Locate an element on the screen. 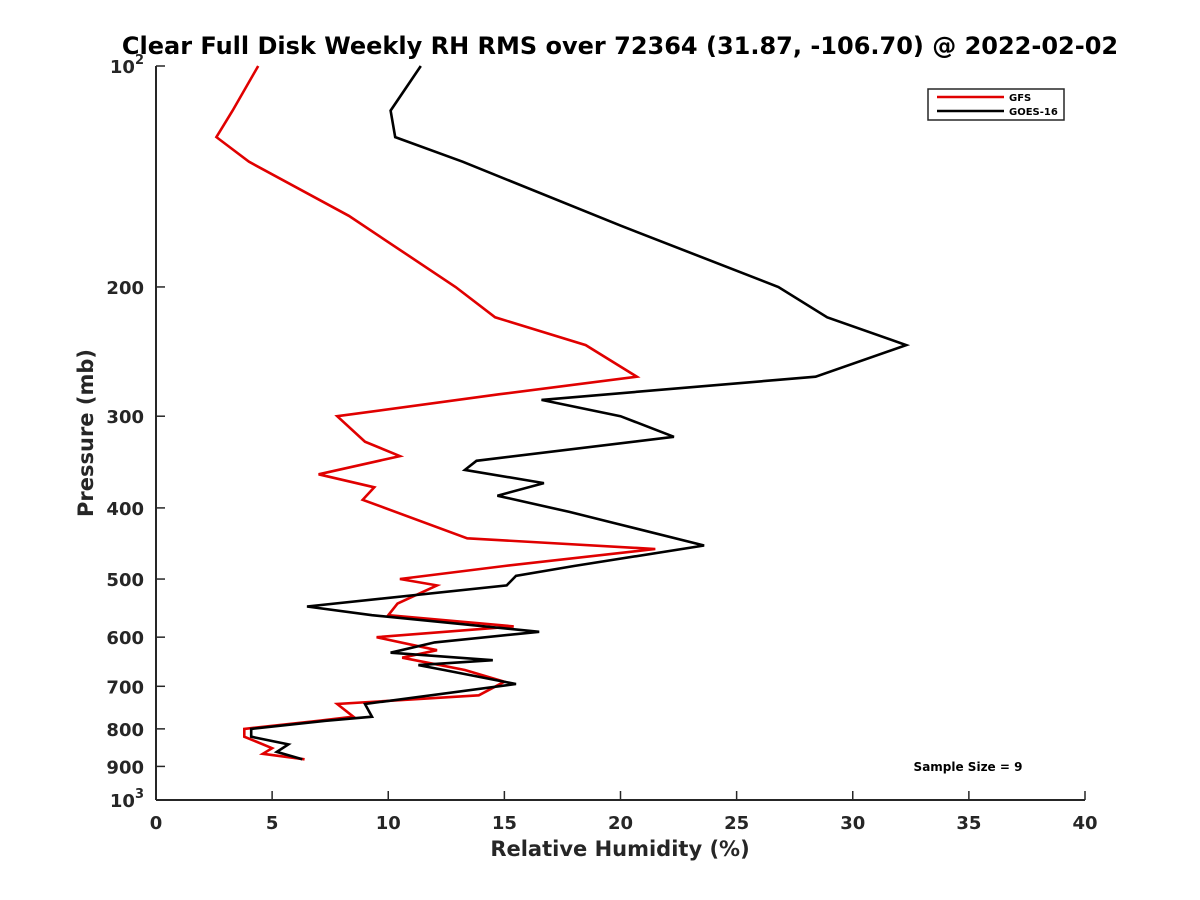 Image resolution: width=1200 pixels, height=900 pixels. x-tick-label: 10 is located at coordinates (388, 823).